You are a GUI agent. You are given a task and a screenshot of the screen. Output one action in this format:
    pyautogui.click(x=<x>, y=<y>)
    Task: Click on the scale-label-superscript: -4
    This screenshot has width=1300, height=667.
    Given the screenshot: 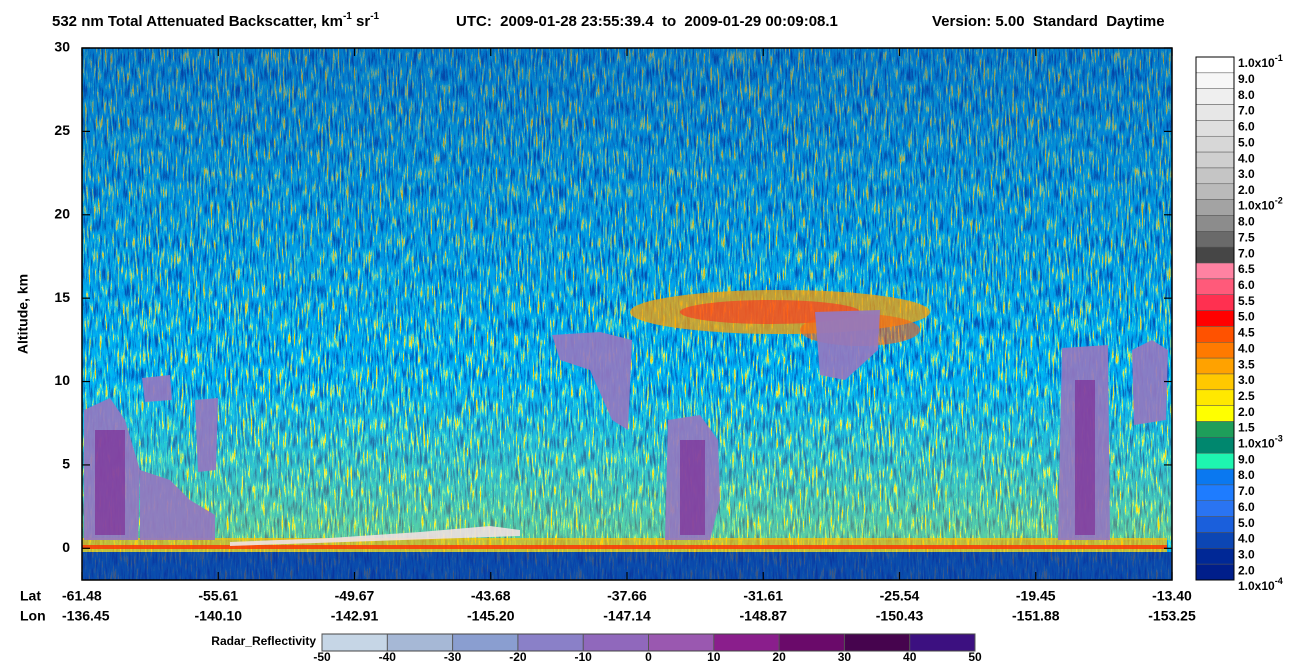 What is the action you would take?
    pyautogui.click(x=1279, y=581)
    